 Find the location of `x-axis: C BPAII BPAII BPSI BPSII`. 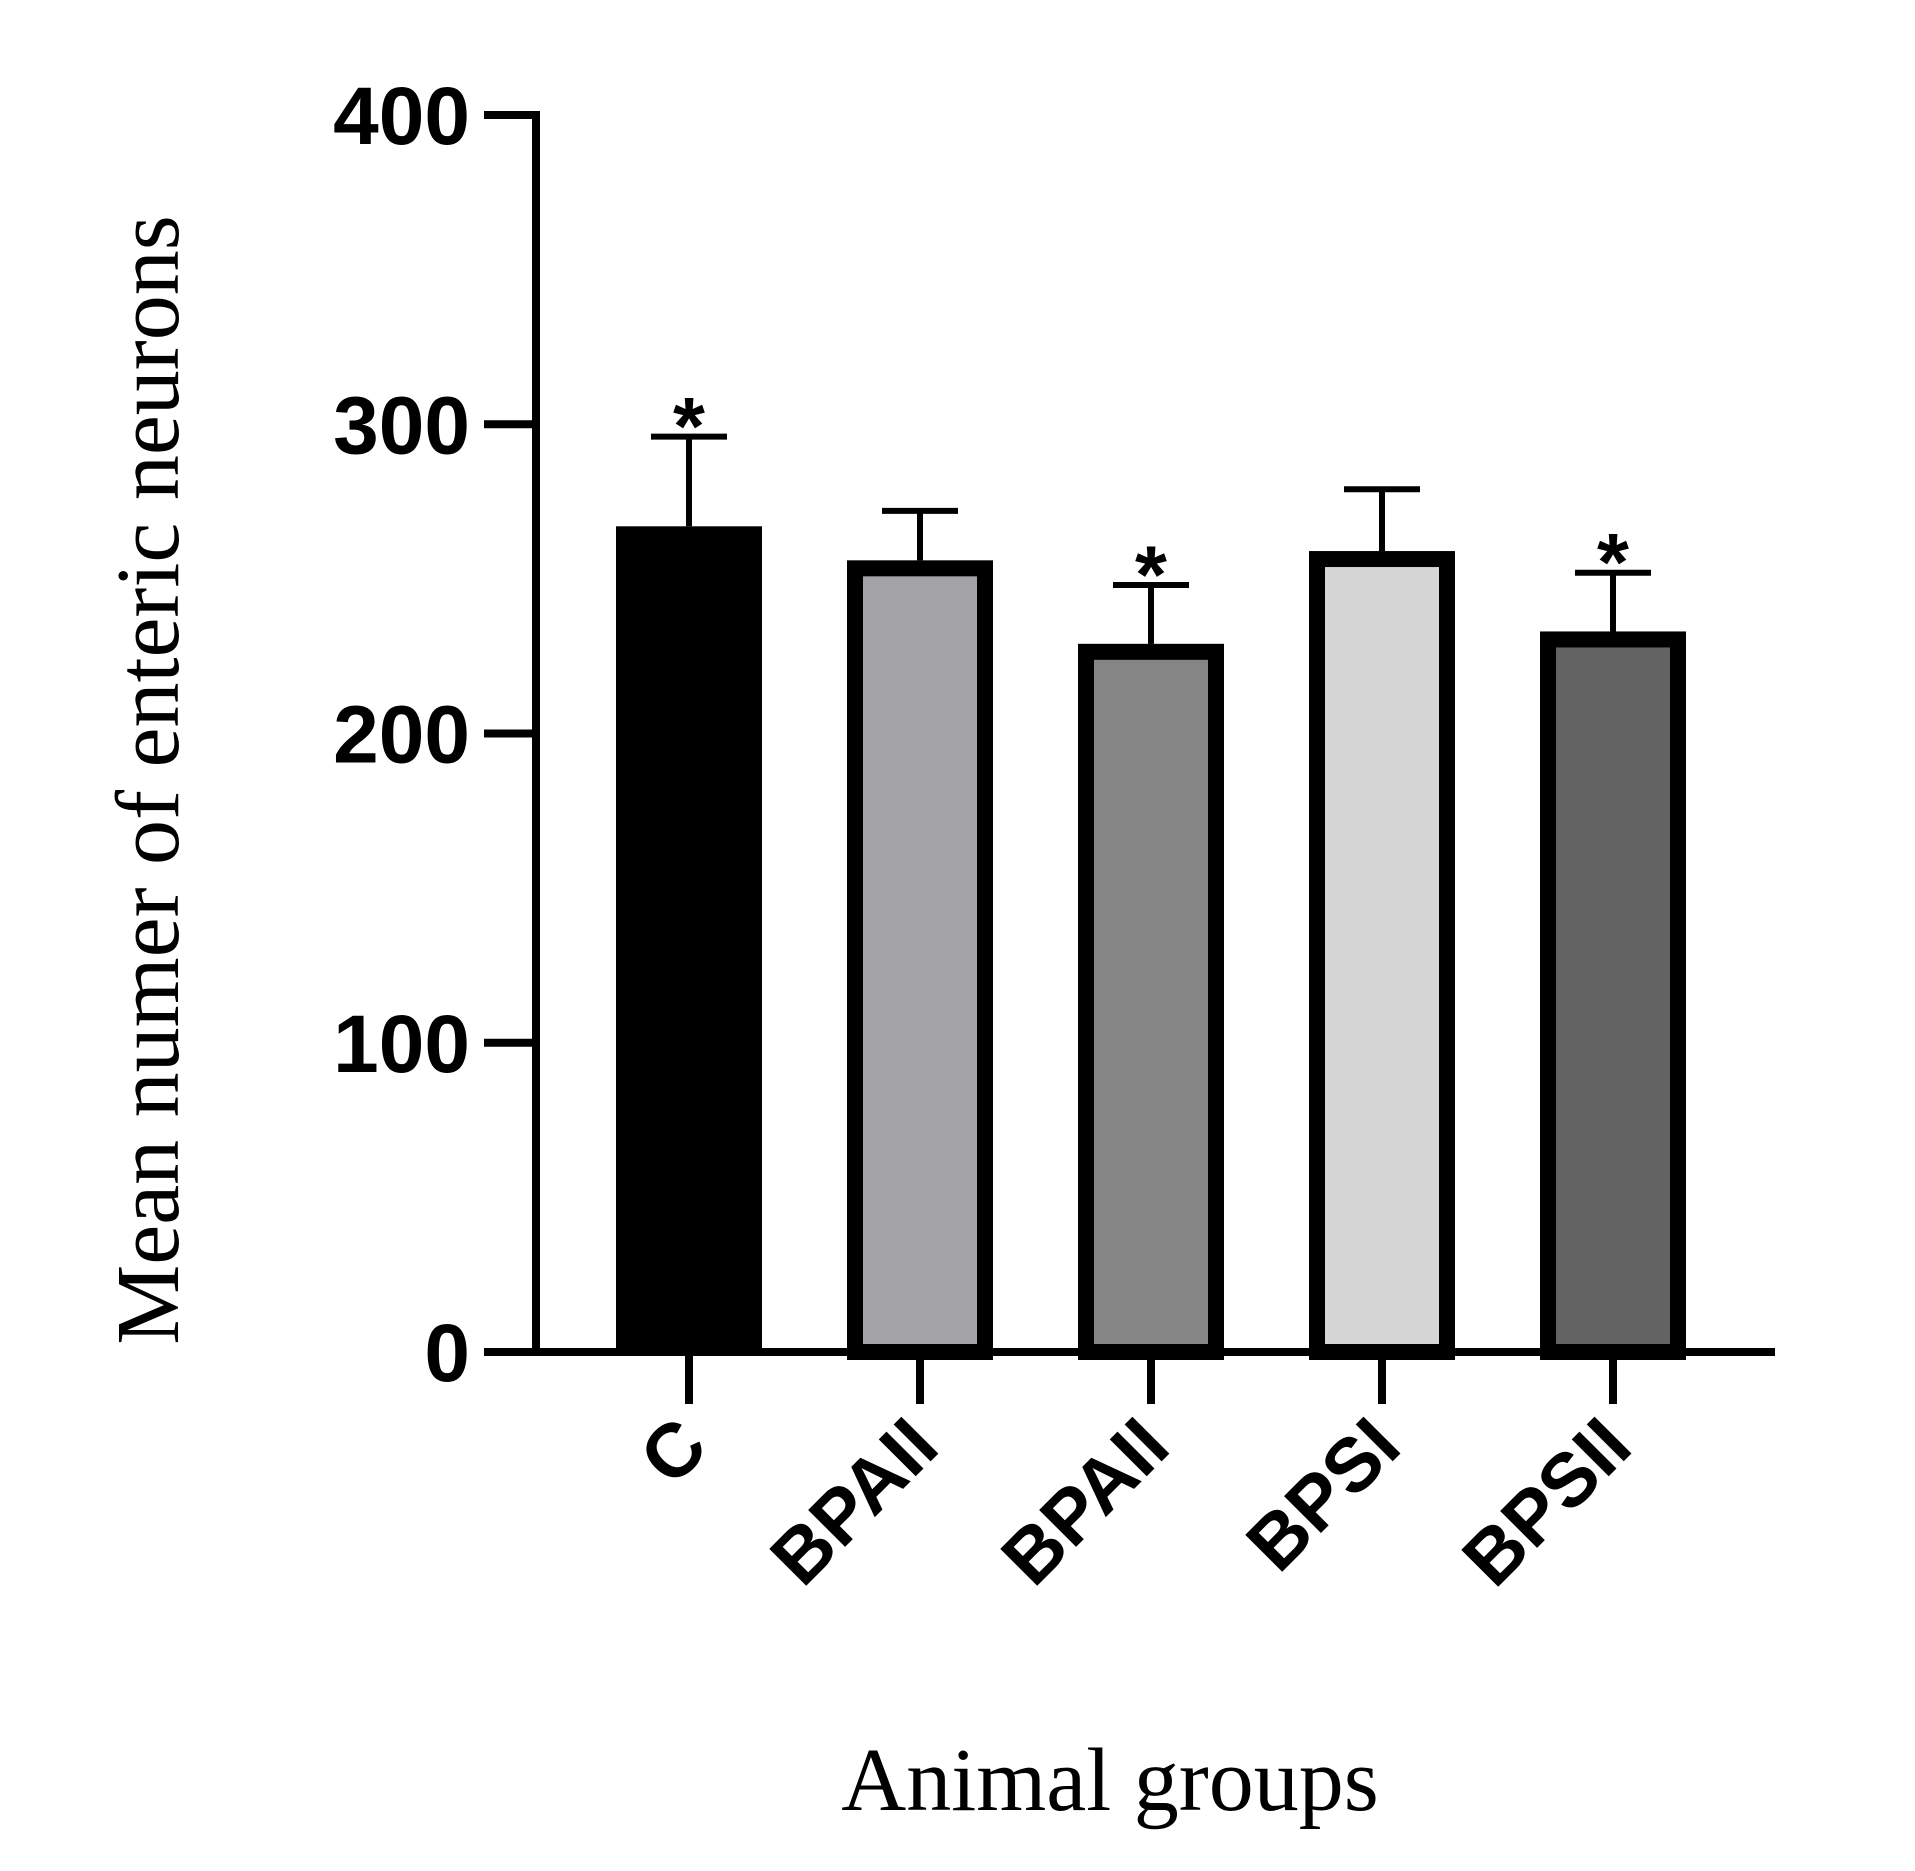

x-axis: C BPAII BPAII BPSI BPSII is located at coordinates (1129, 1475).